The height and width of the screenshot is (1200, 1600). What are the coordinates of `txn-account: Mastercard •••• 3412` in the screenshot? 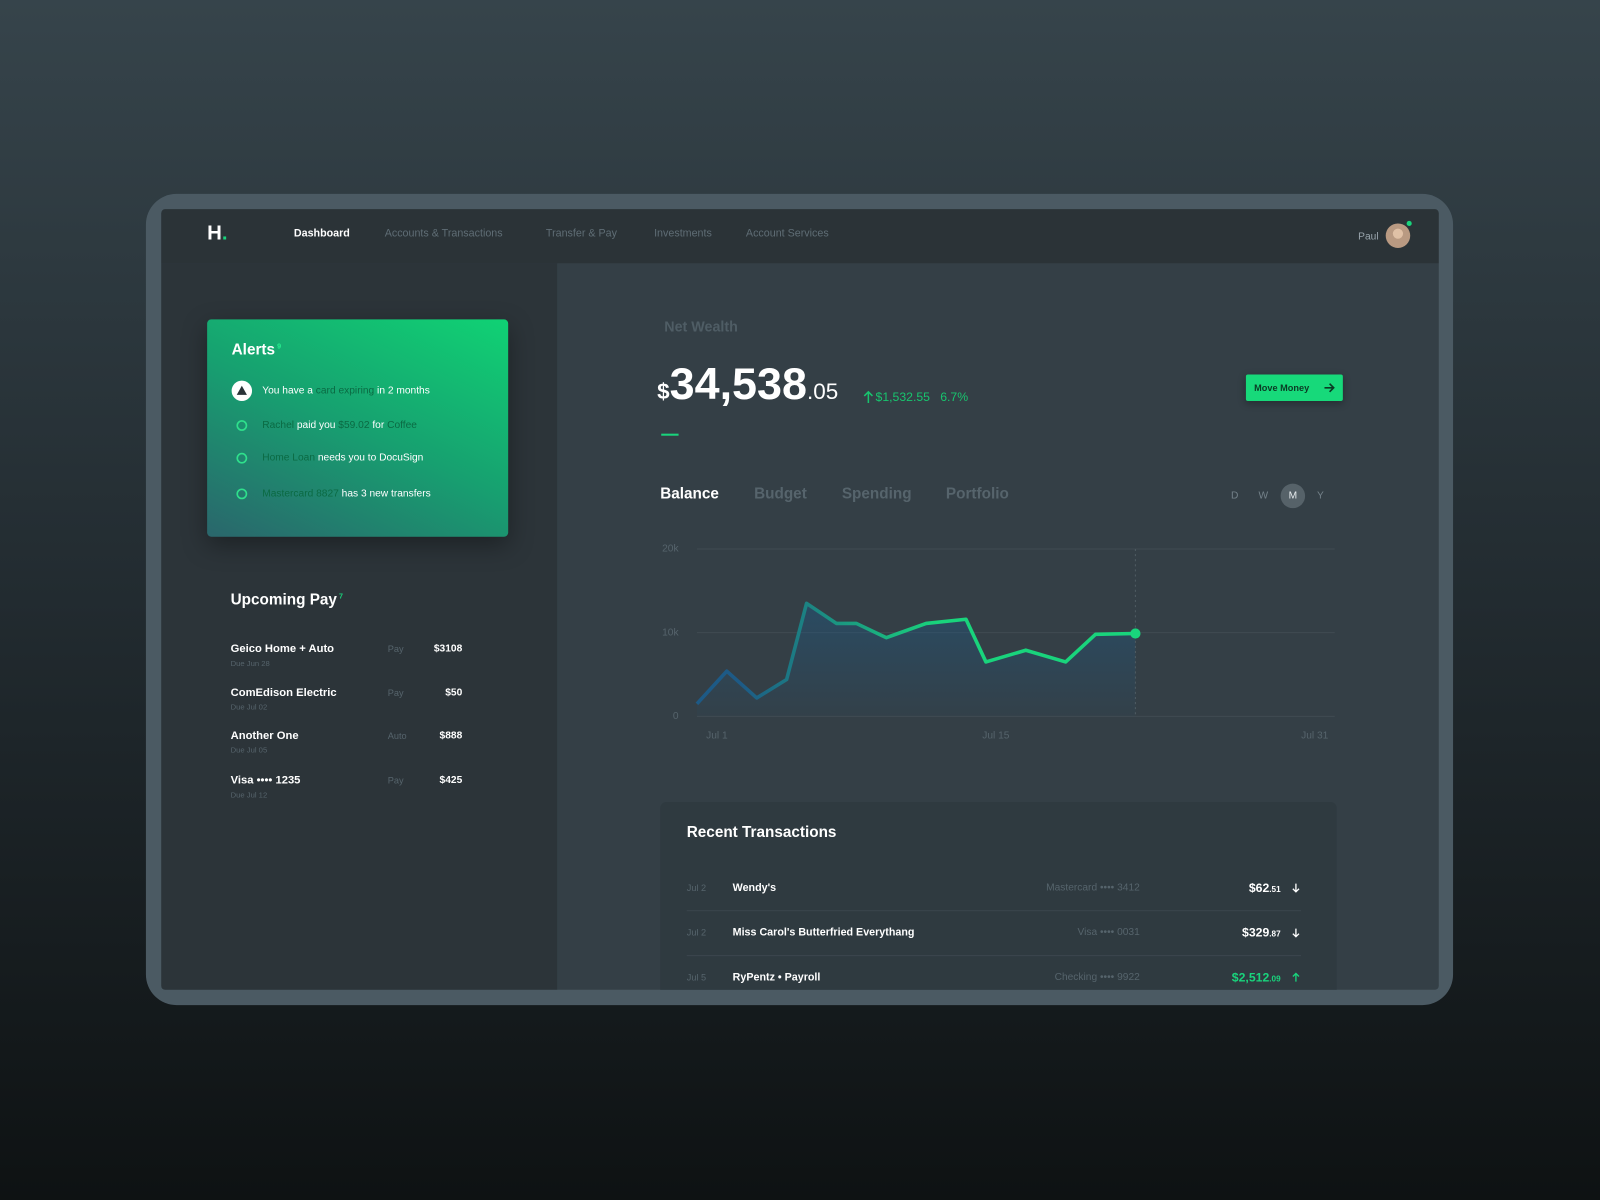 It's located at (1093, 888).